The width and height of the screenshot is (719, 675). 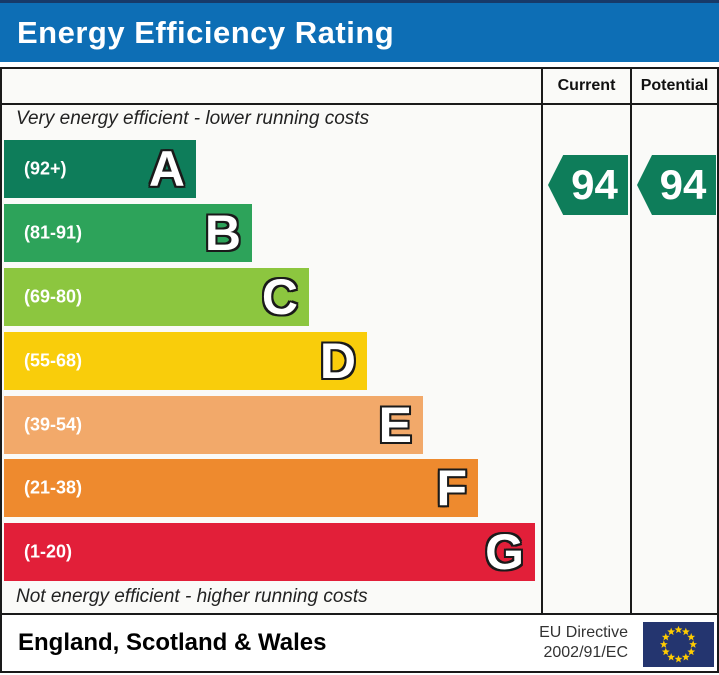 I want to click on eu-flag-svg, so click(x=678, y=644).